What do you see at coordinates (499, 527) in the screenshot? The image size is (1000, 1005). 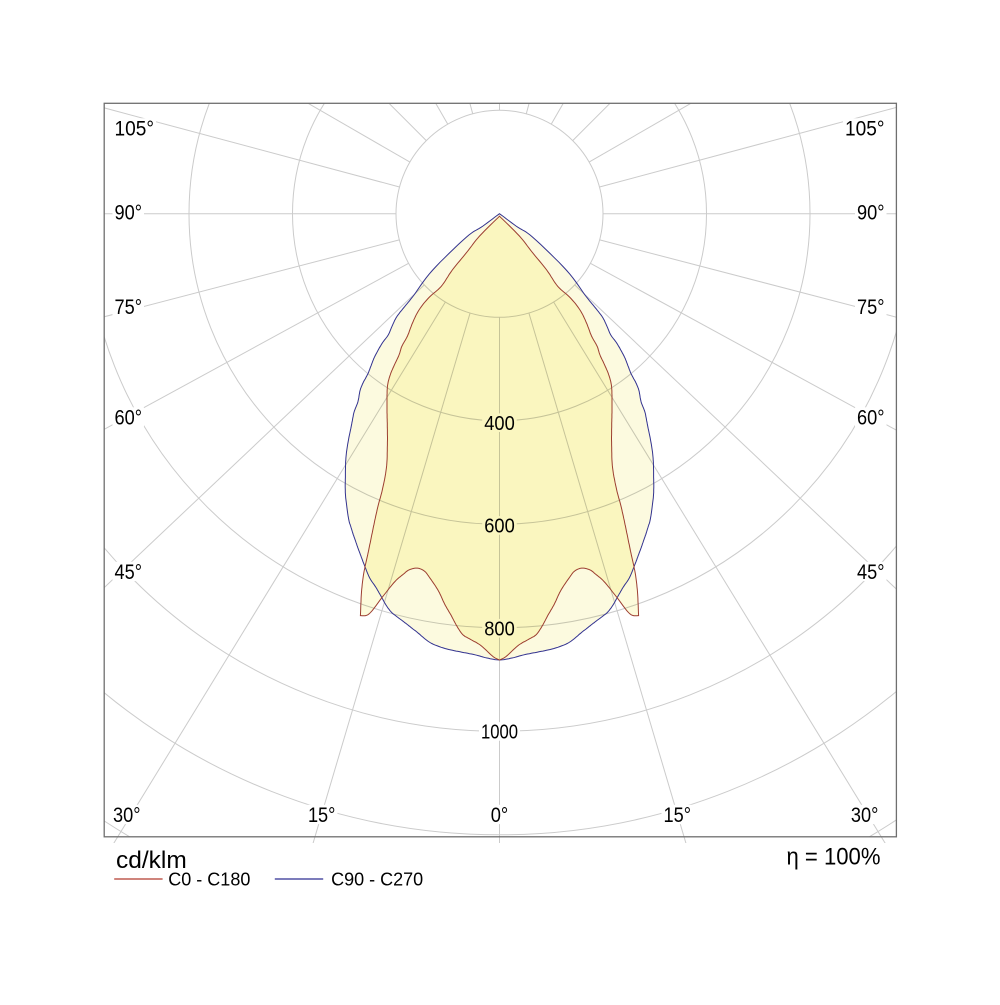 I see `svg-text: 600` at bounding box center [499, 527].